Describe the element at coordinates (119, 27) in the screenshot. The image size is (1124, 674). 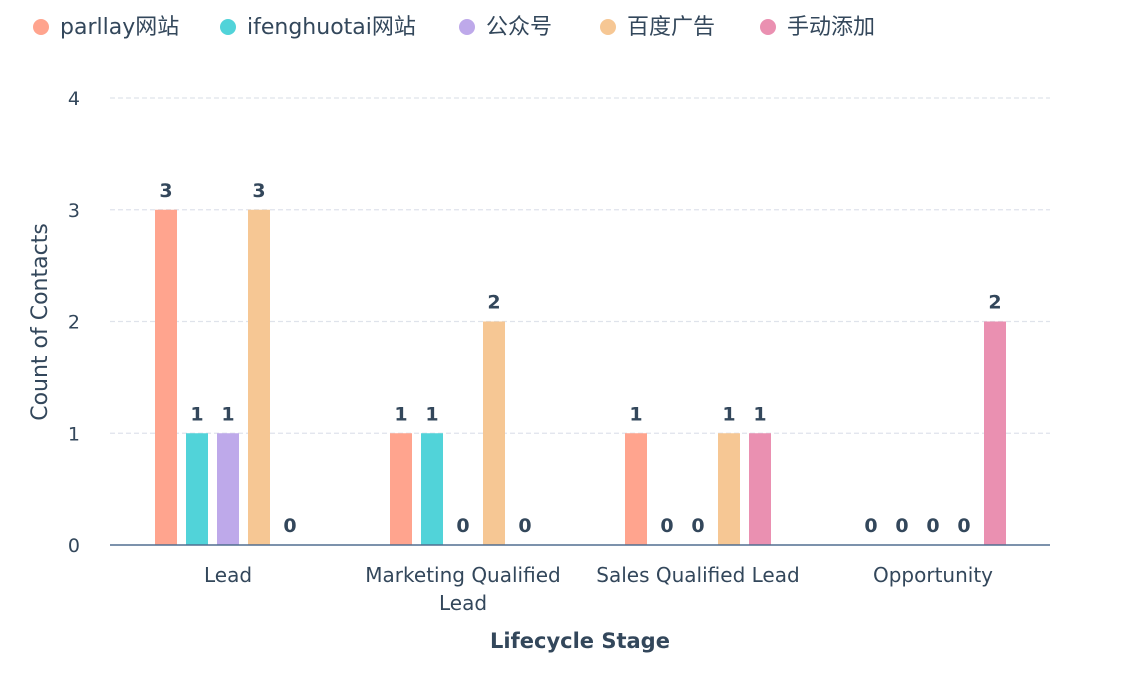
I see `legend-label: parllay网站` at that location.